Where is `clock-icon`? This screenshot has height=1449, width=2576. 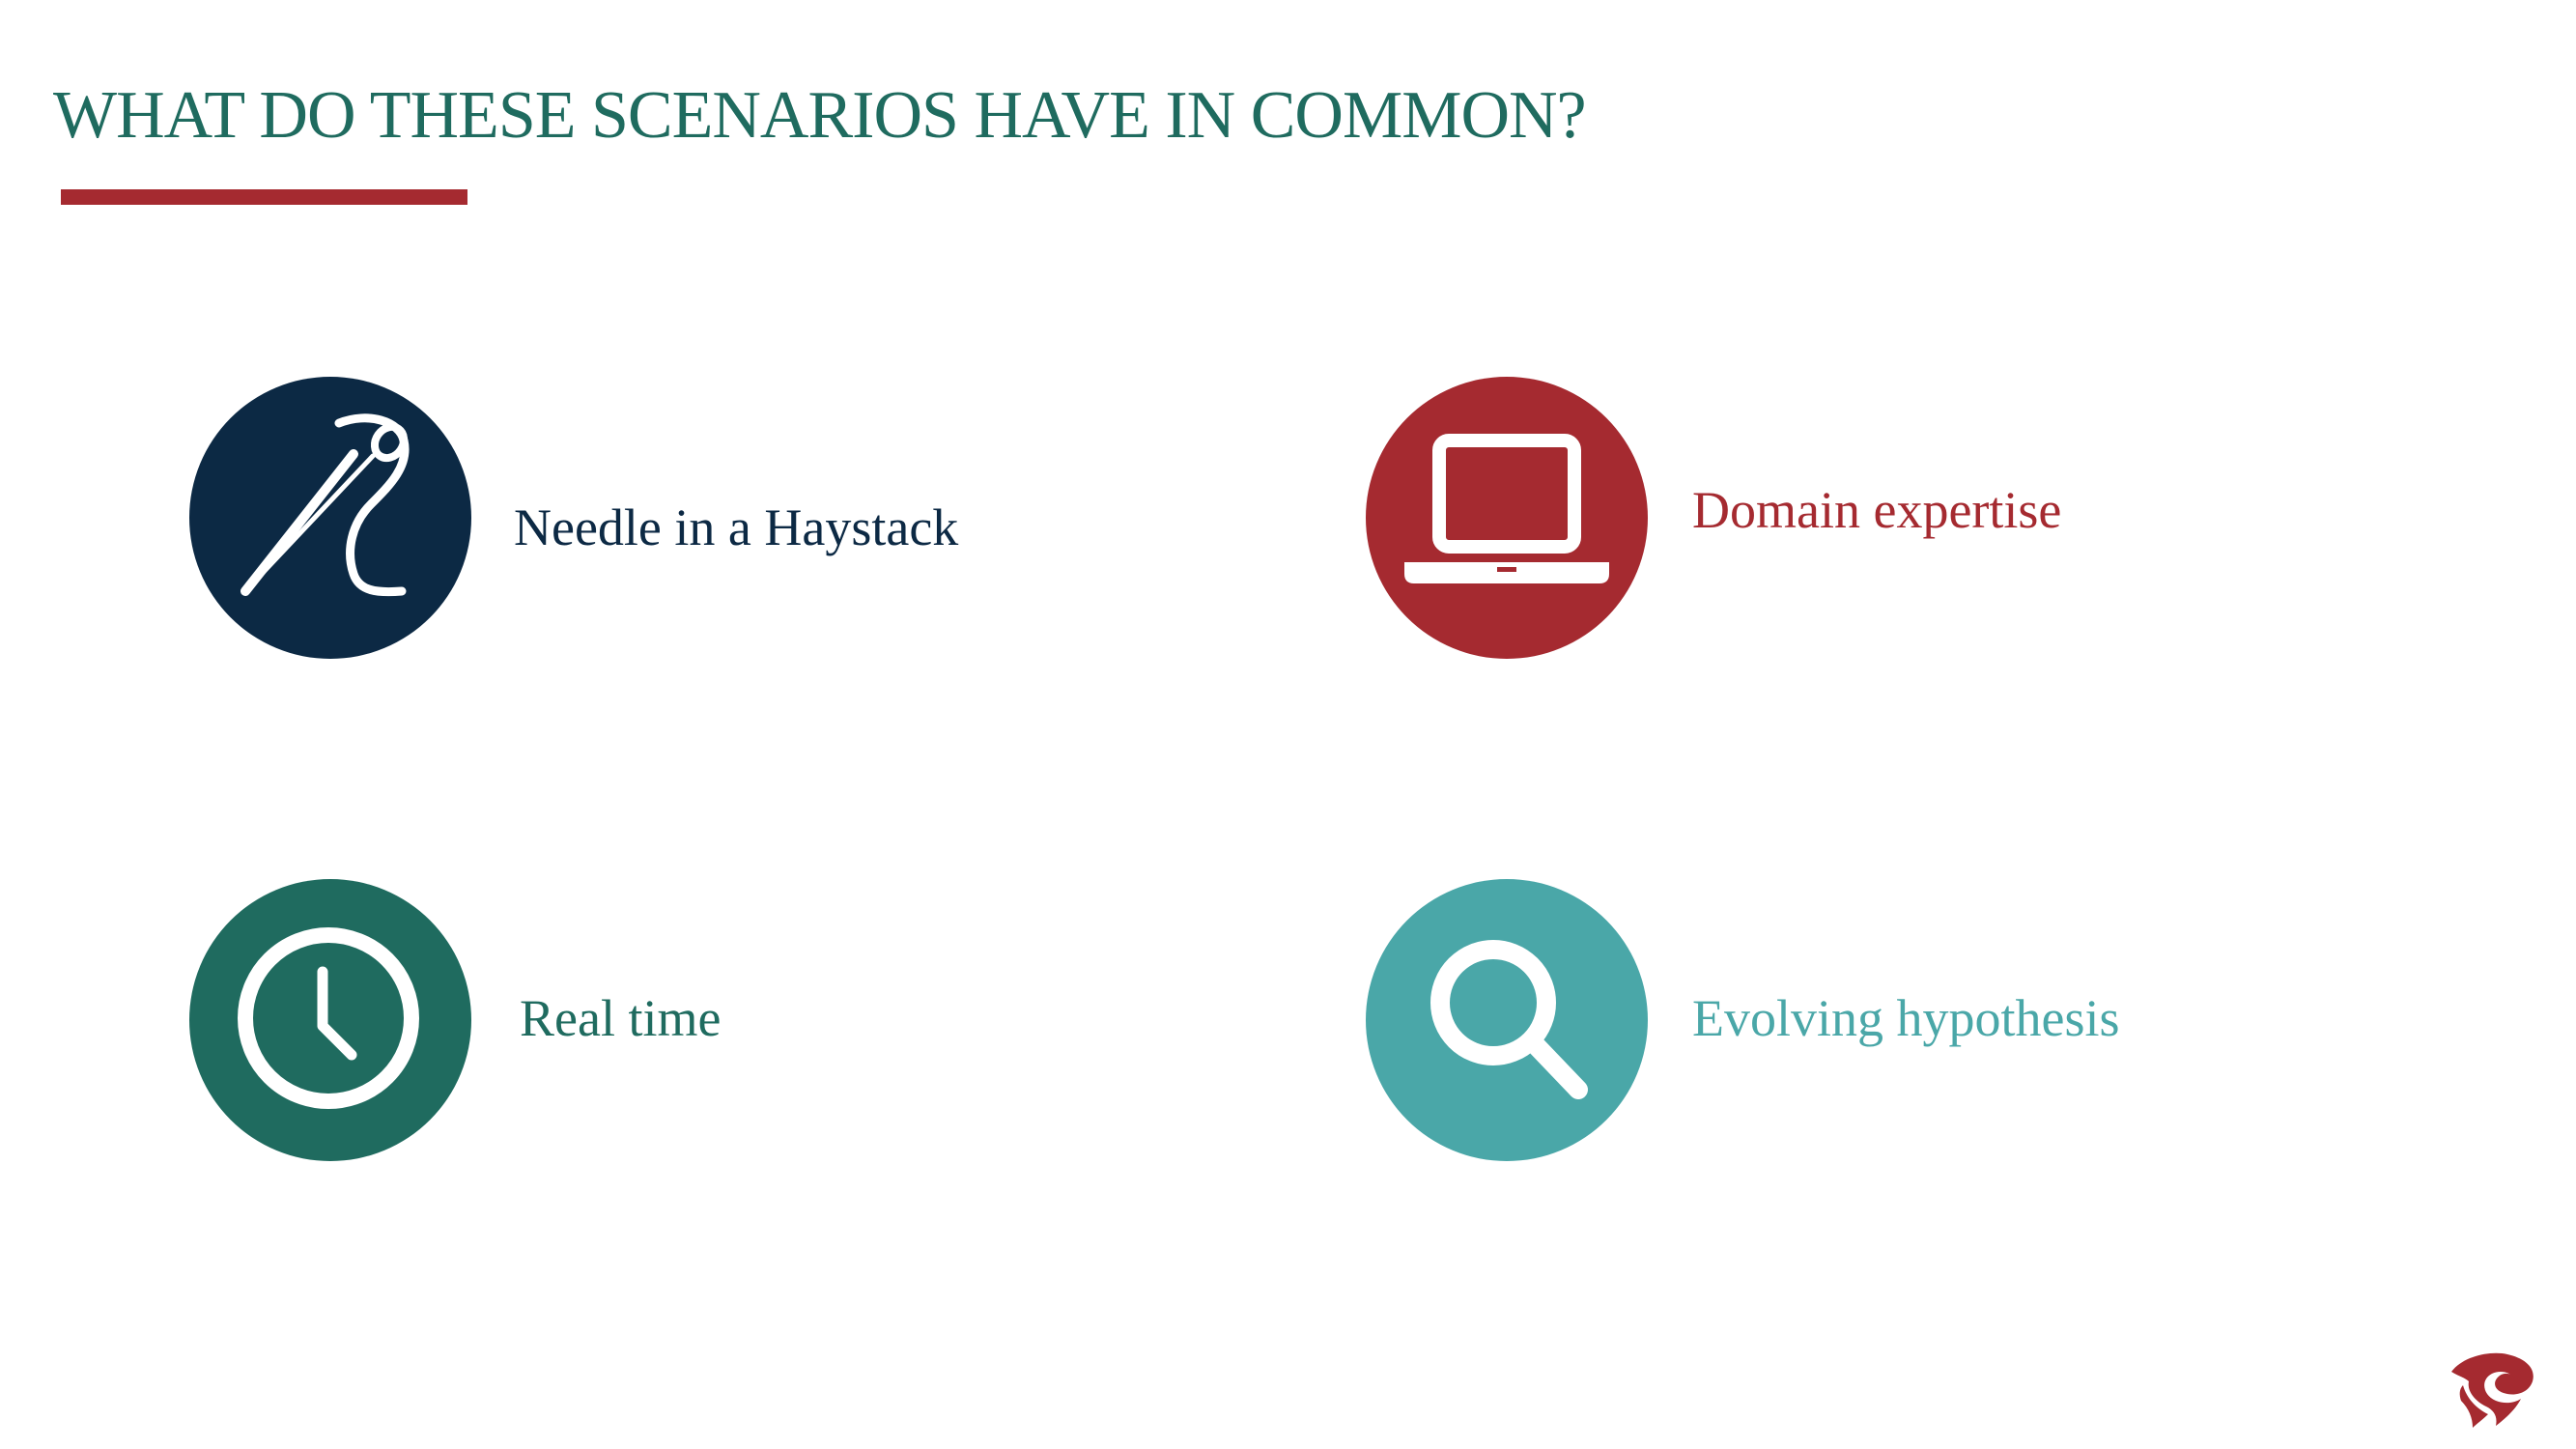 clock-icon is located at coordinates (328, 1018).